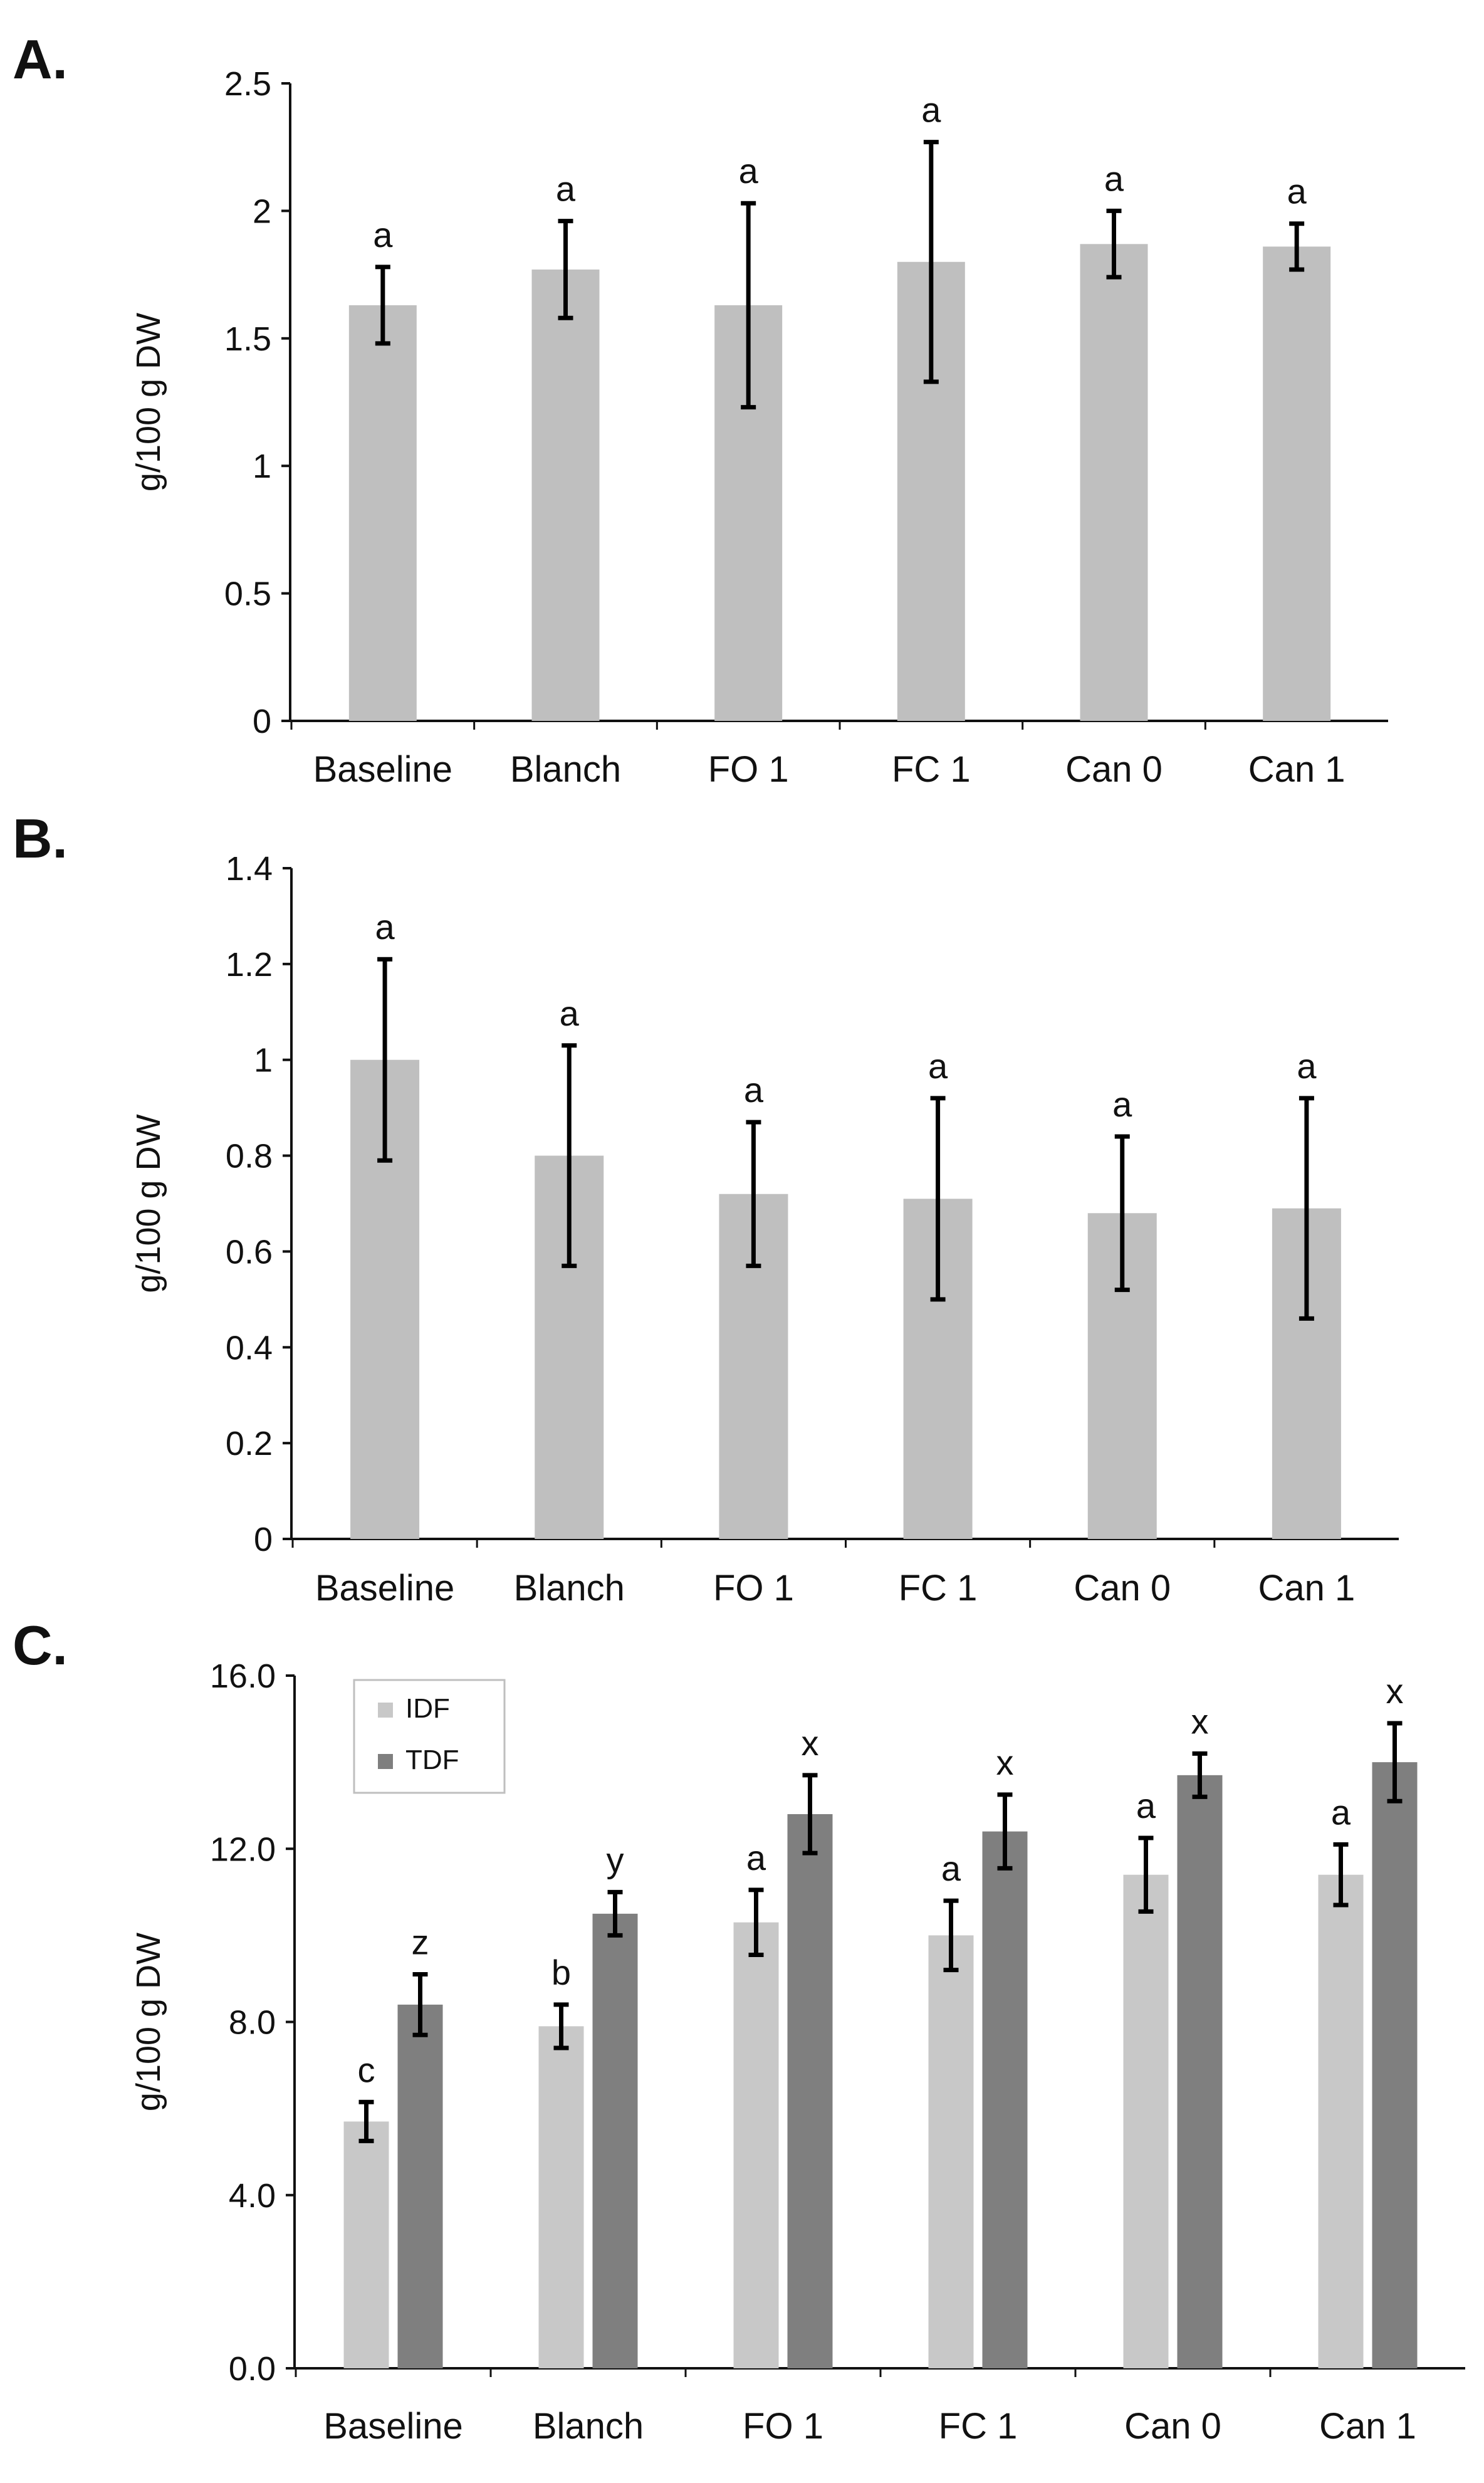 This screenshot has height=2483, width=1484. Describe the element at coordinates (249, 1444) in the screenshot. I see `y-tick-label: 0.2` at that location.